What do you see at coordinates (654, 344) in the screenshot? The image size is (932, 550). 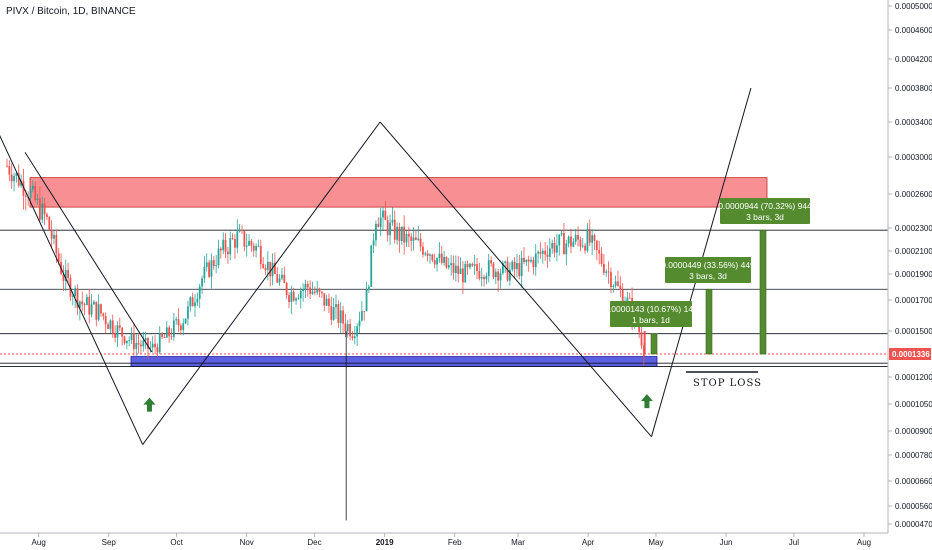 I see `projection-bar` at bounding box center [654, 344].